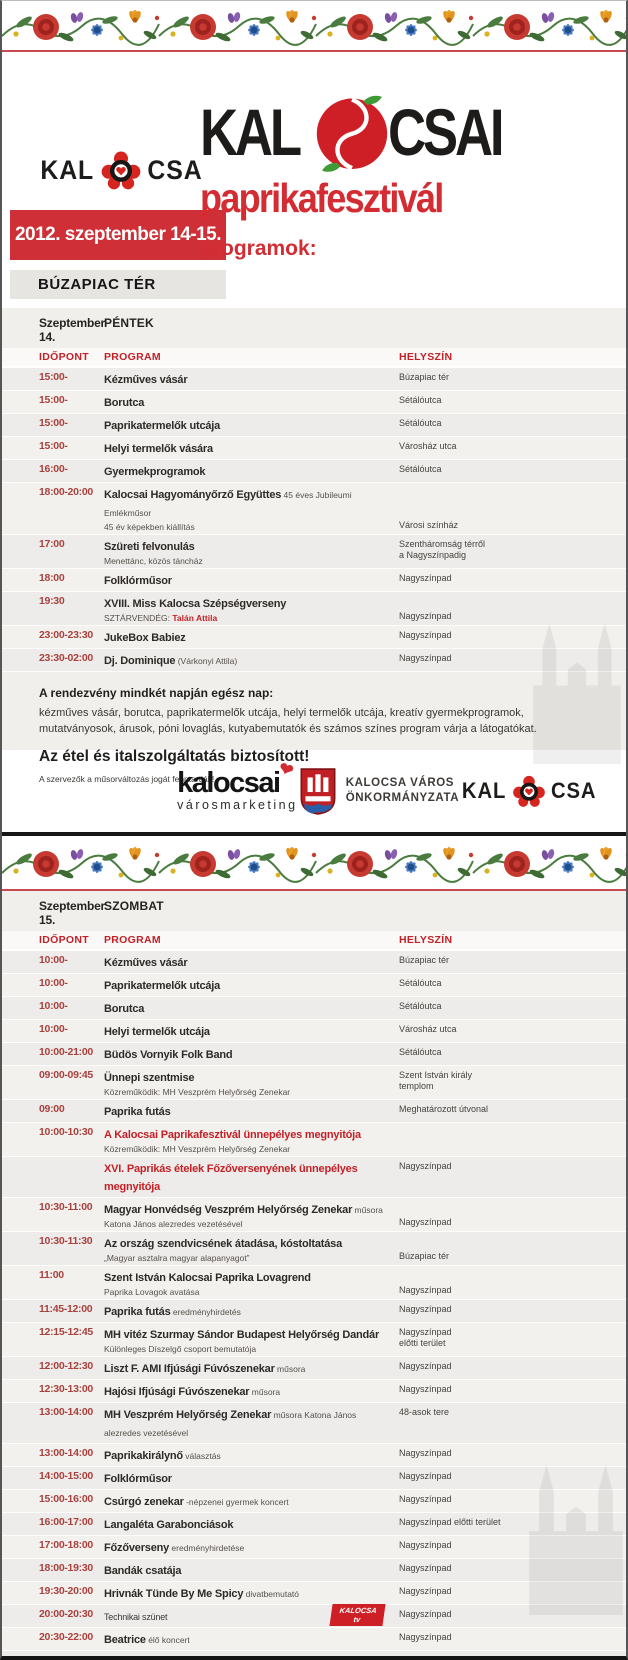 The height and width of the screenshot is (1660, 628). What do you see at coordinates (512, 1139) in the screenshot?
I see `event-location` at bounding box center [512, 1139].